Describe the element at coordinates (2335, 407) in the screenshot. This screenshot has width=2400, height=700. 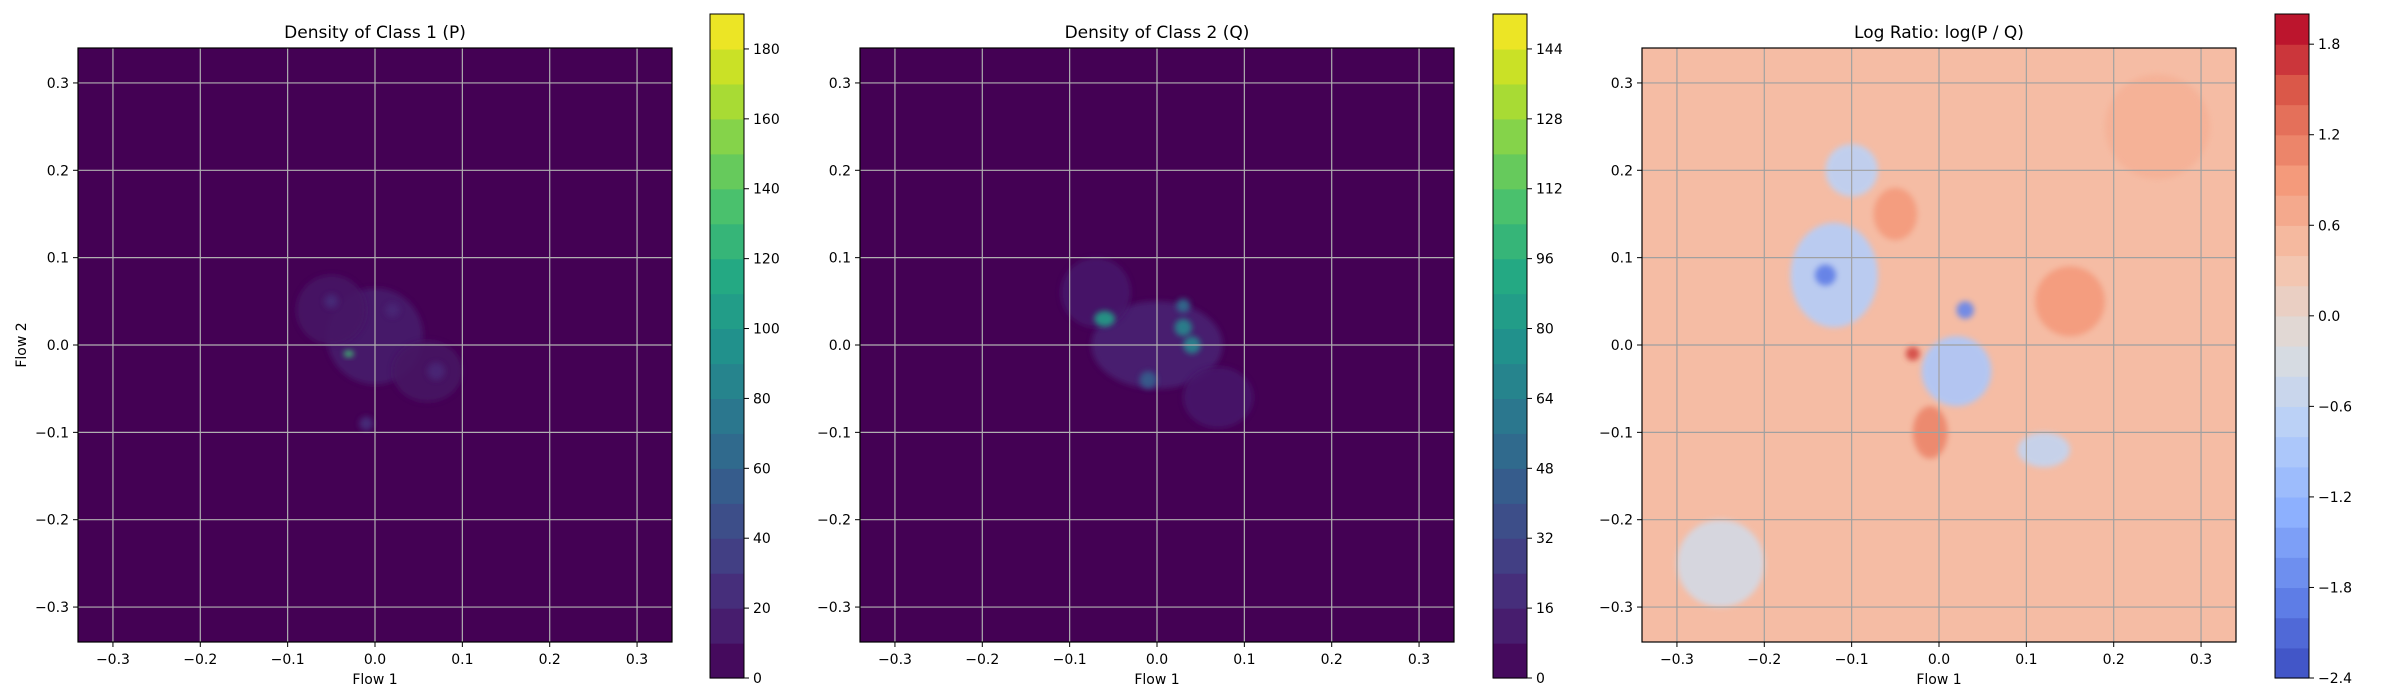
I see `colorbar-tick-label-4: −0.6` at that location.